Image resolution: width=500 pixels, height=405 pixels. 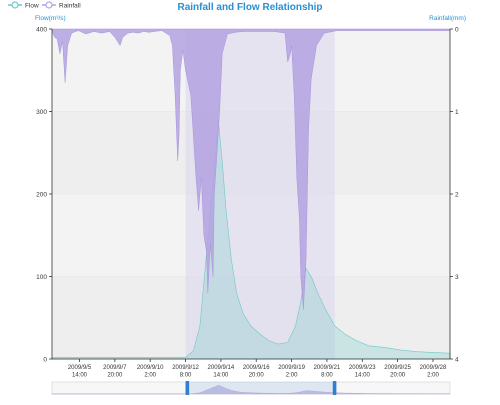 I want to click on x-tick-label: 2009/9/14, so click(x=221, y=368).